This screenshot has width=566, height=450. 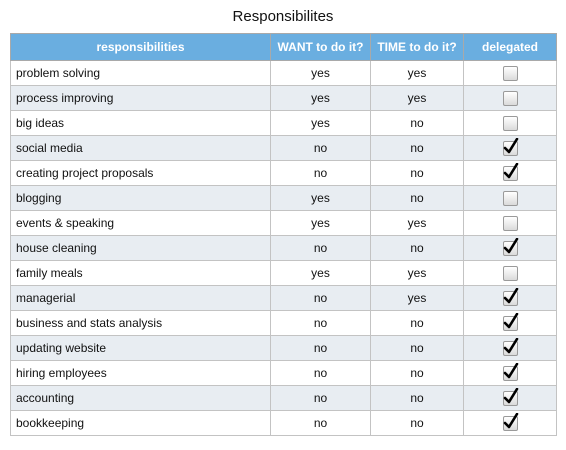 What do you see at coordinates (140, 223) in the screenshot?
I see `responsibility-name: events & speaking` at bounding box center [140, 223].